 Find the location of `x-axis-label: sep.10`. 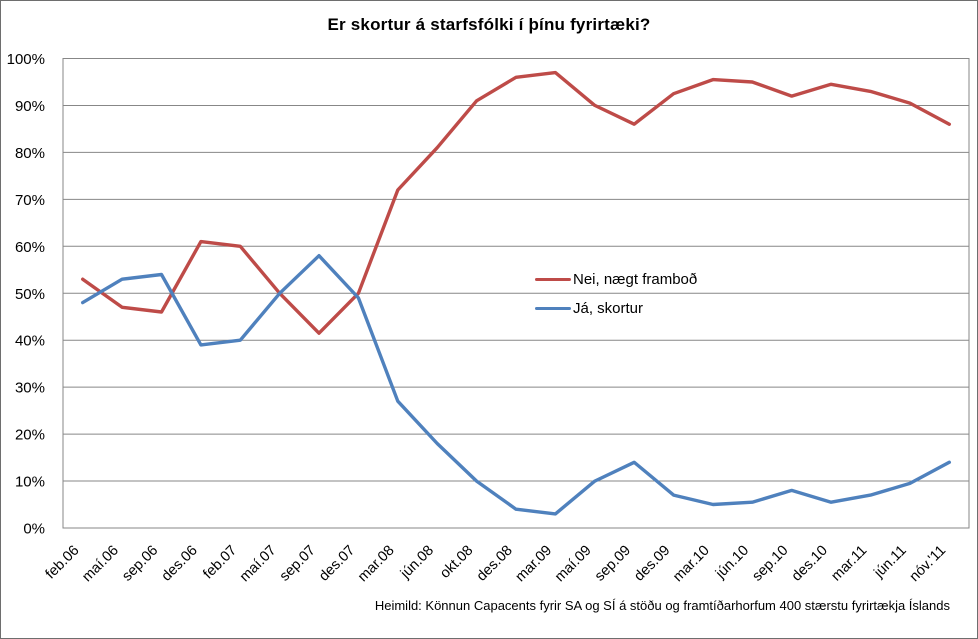

x-axis-label: sep.10 is located at coordinates (770, 564).